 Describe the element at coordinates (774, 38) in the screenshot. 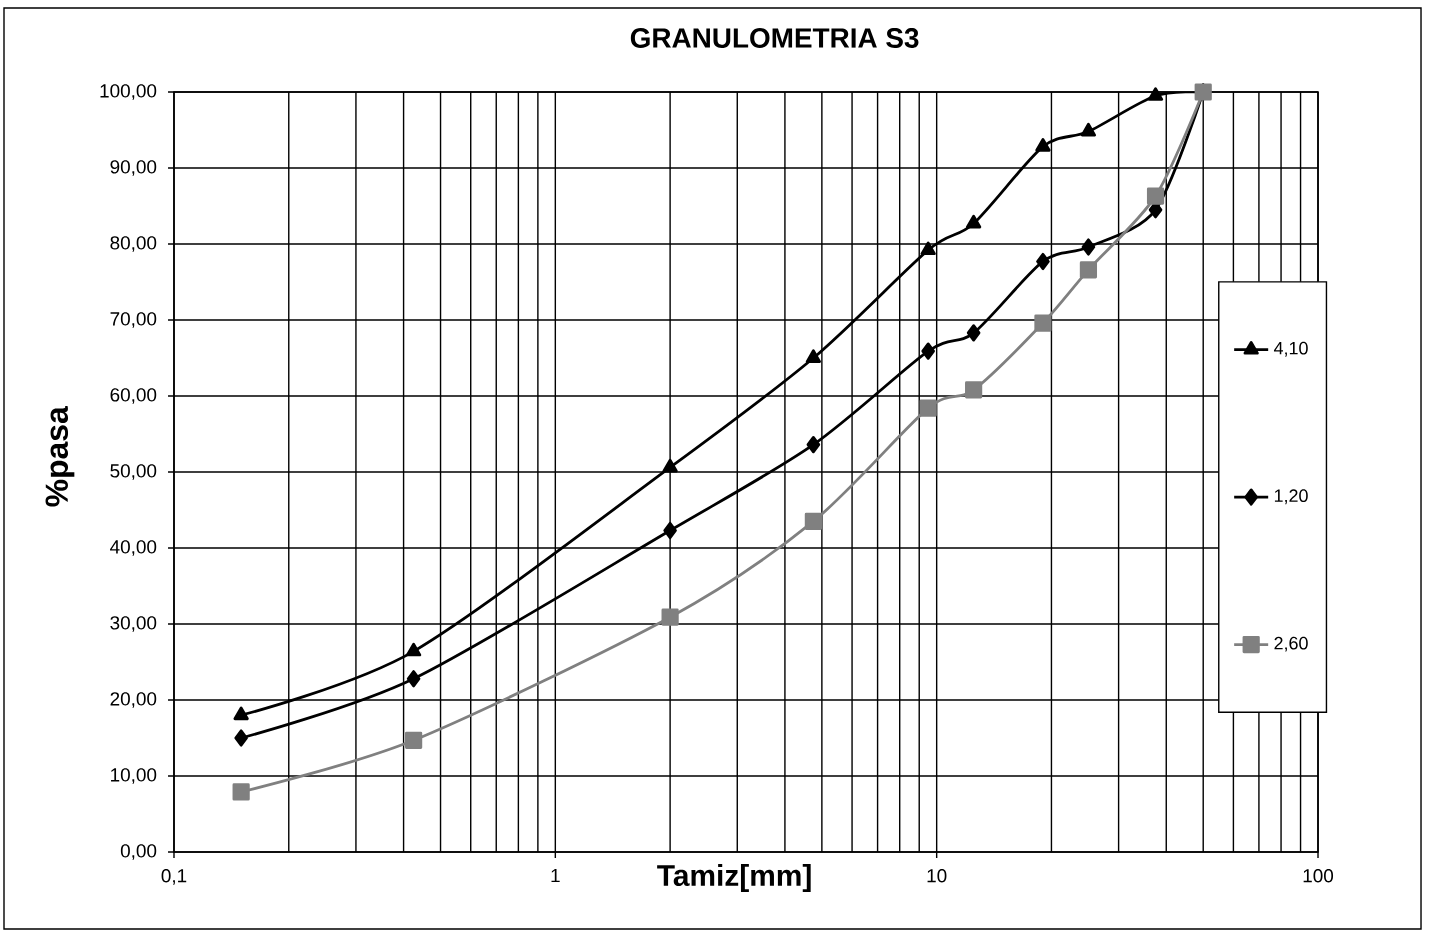

I see `chart-title: GRANULOMETRIA S3` at that location.